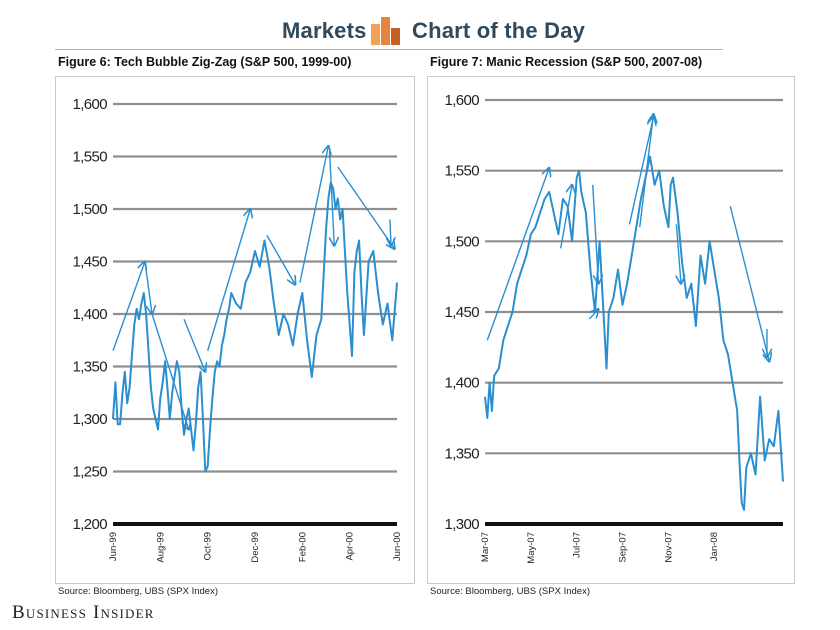 The width and height of the screenshot is (840, 630). Describe the element at coordinates (714, 546) in the screenshot. I see `fig7-xtick-label: Jan-08` at that location.